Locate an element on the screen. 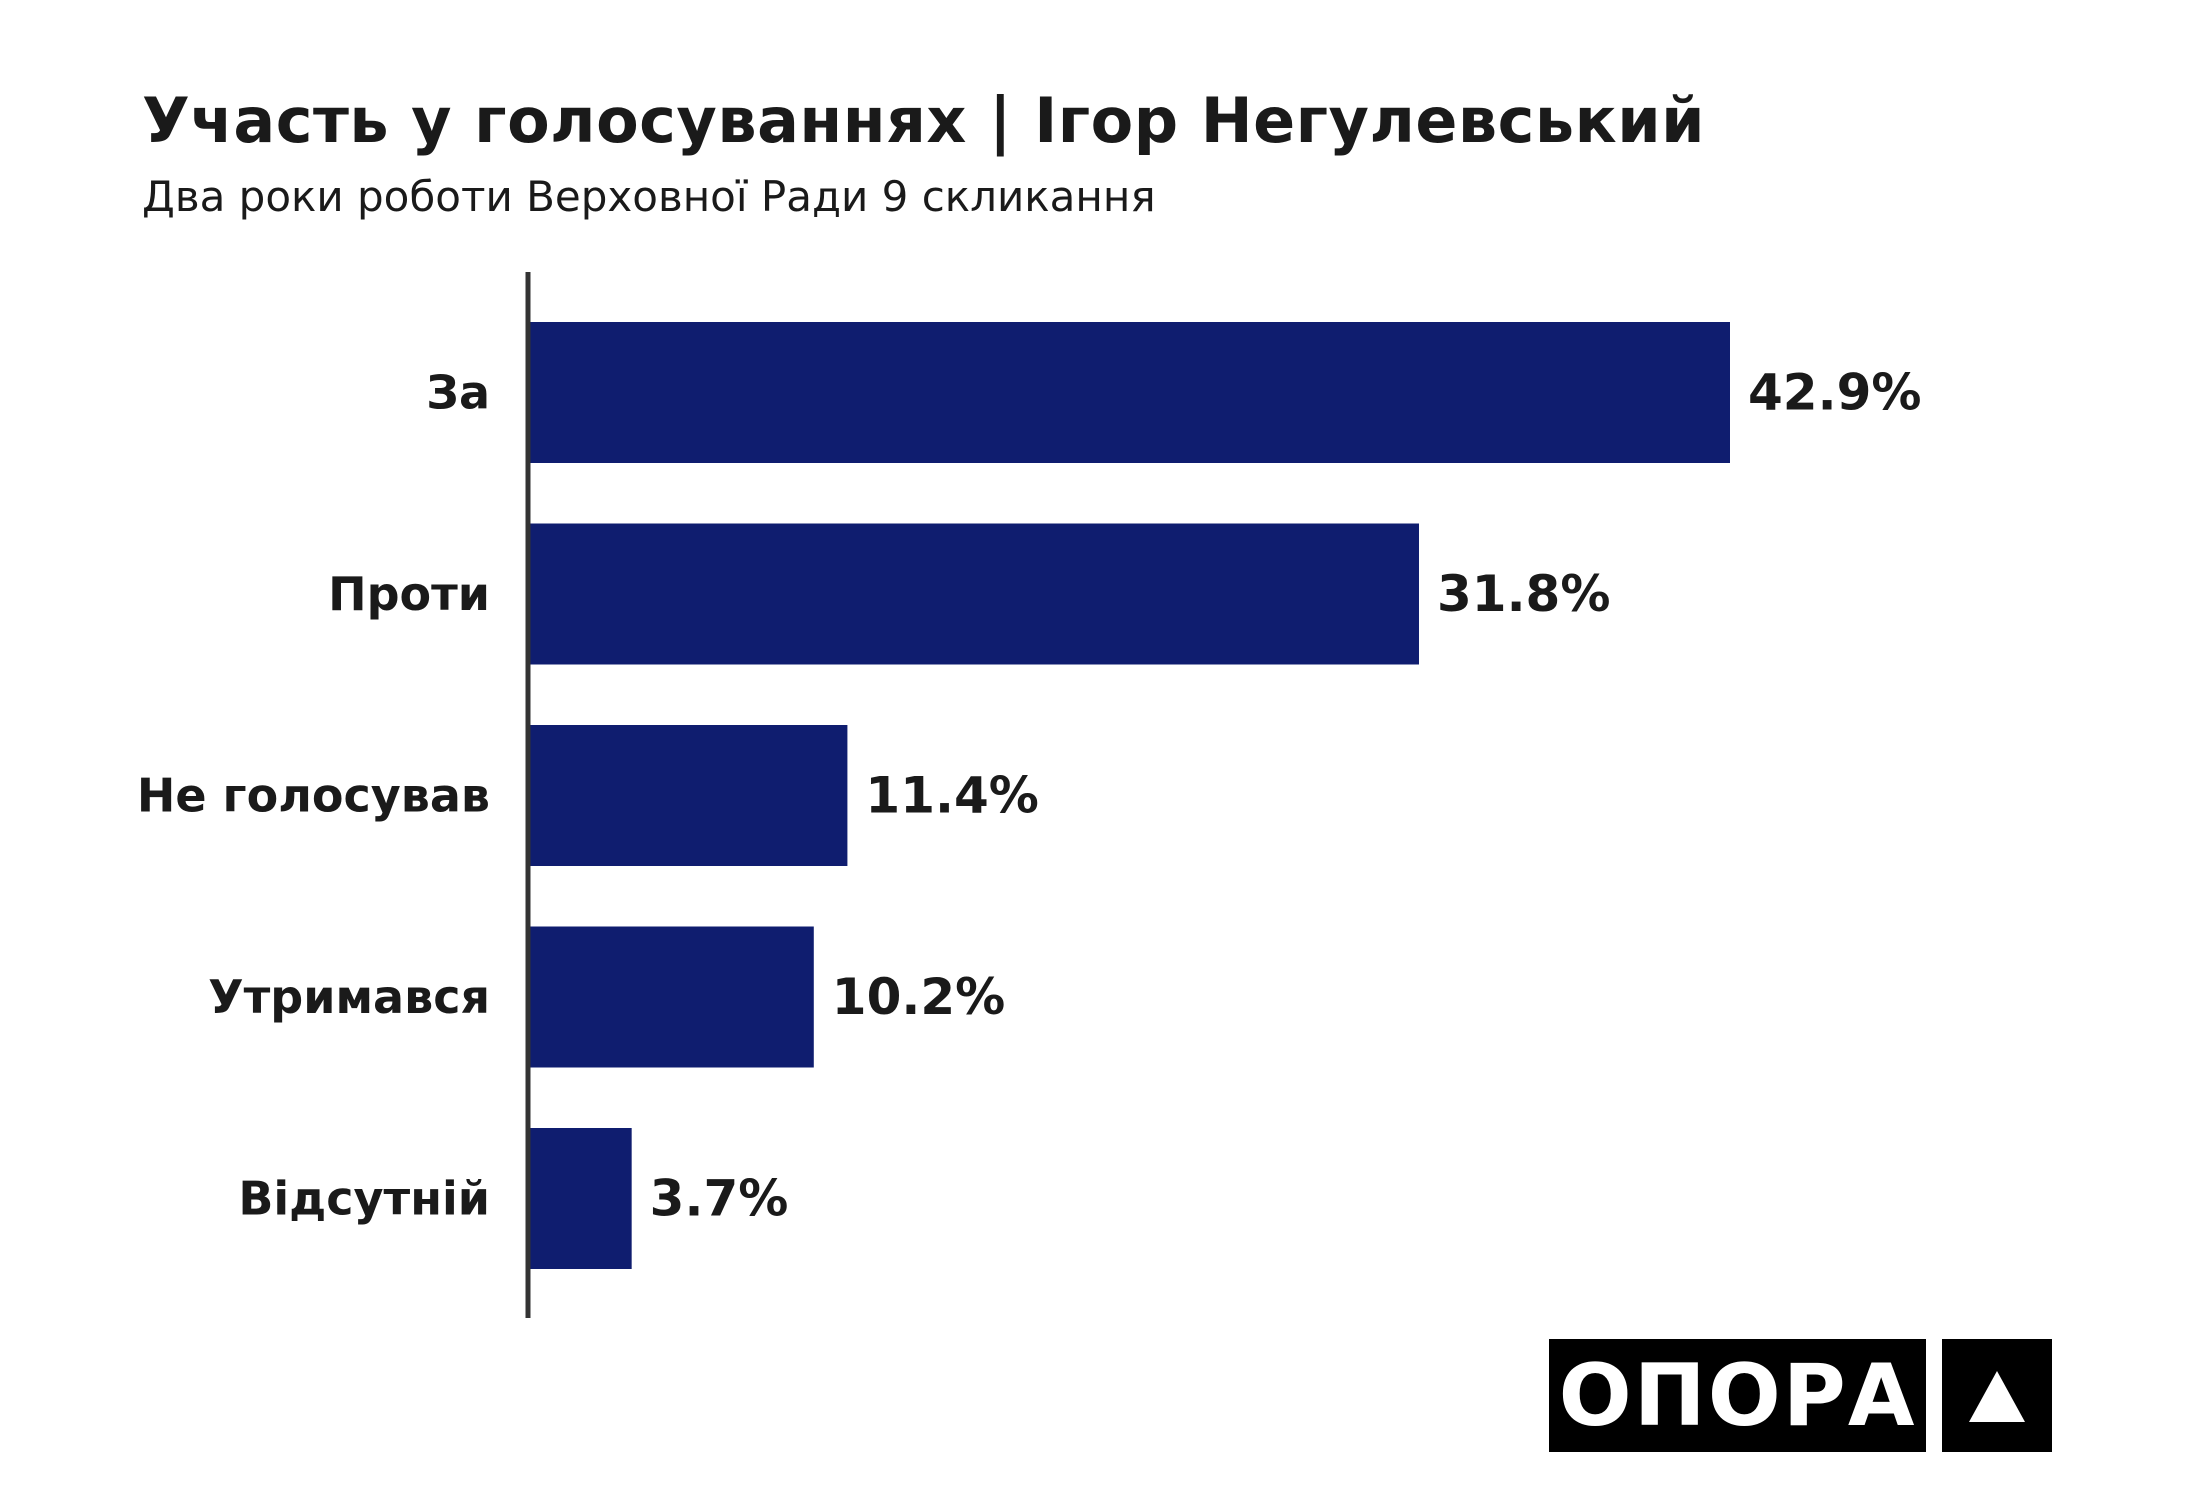 The height and width of the screenshot is (1500, 2200). category-label-1: За is located at coordinates (458, 393).